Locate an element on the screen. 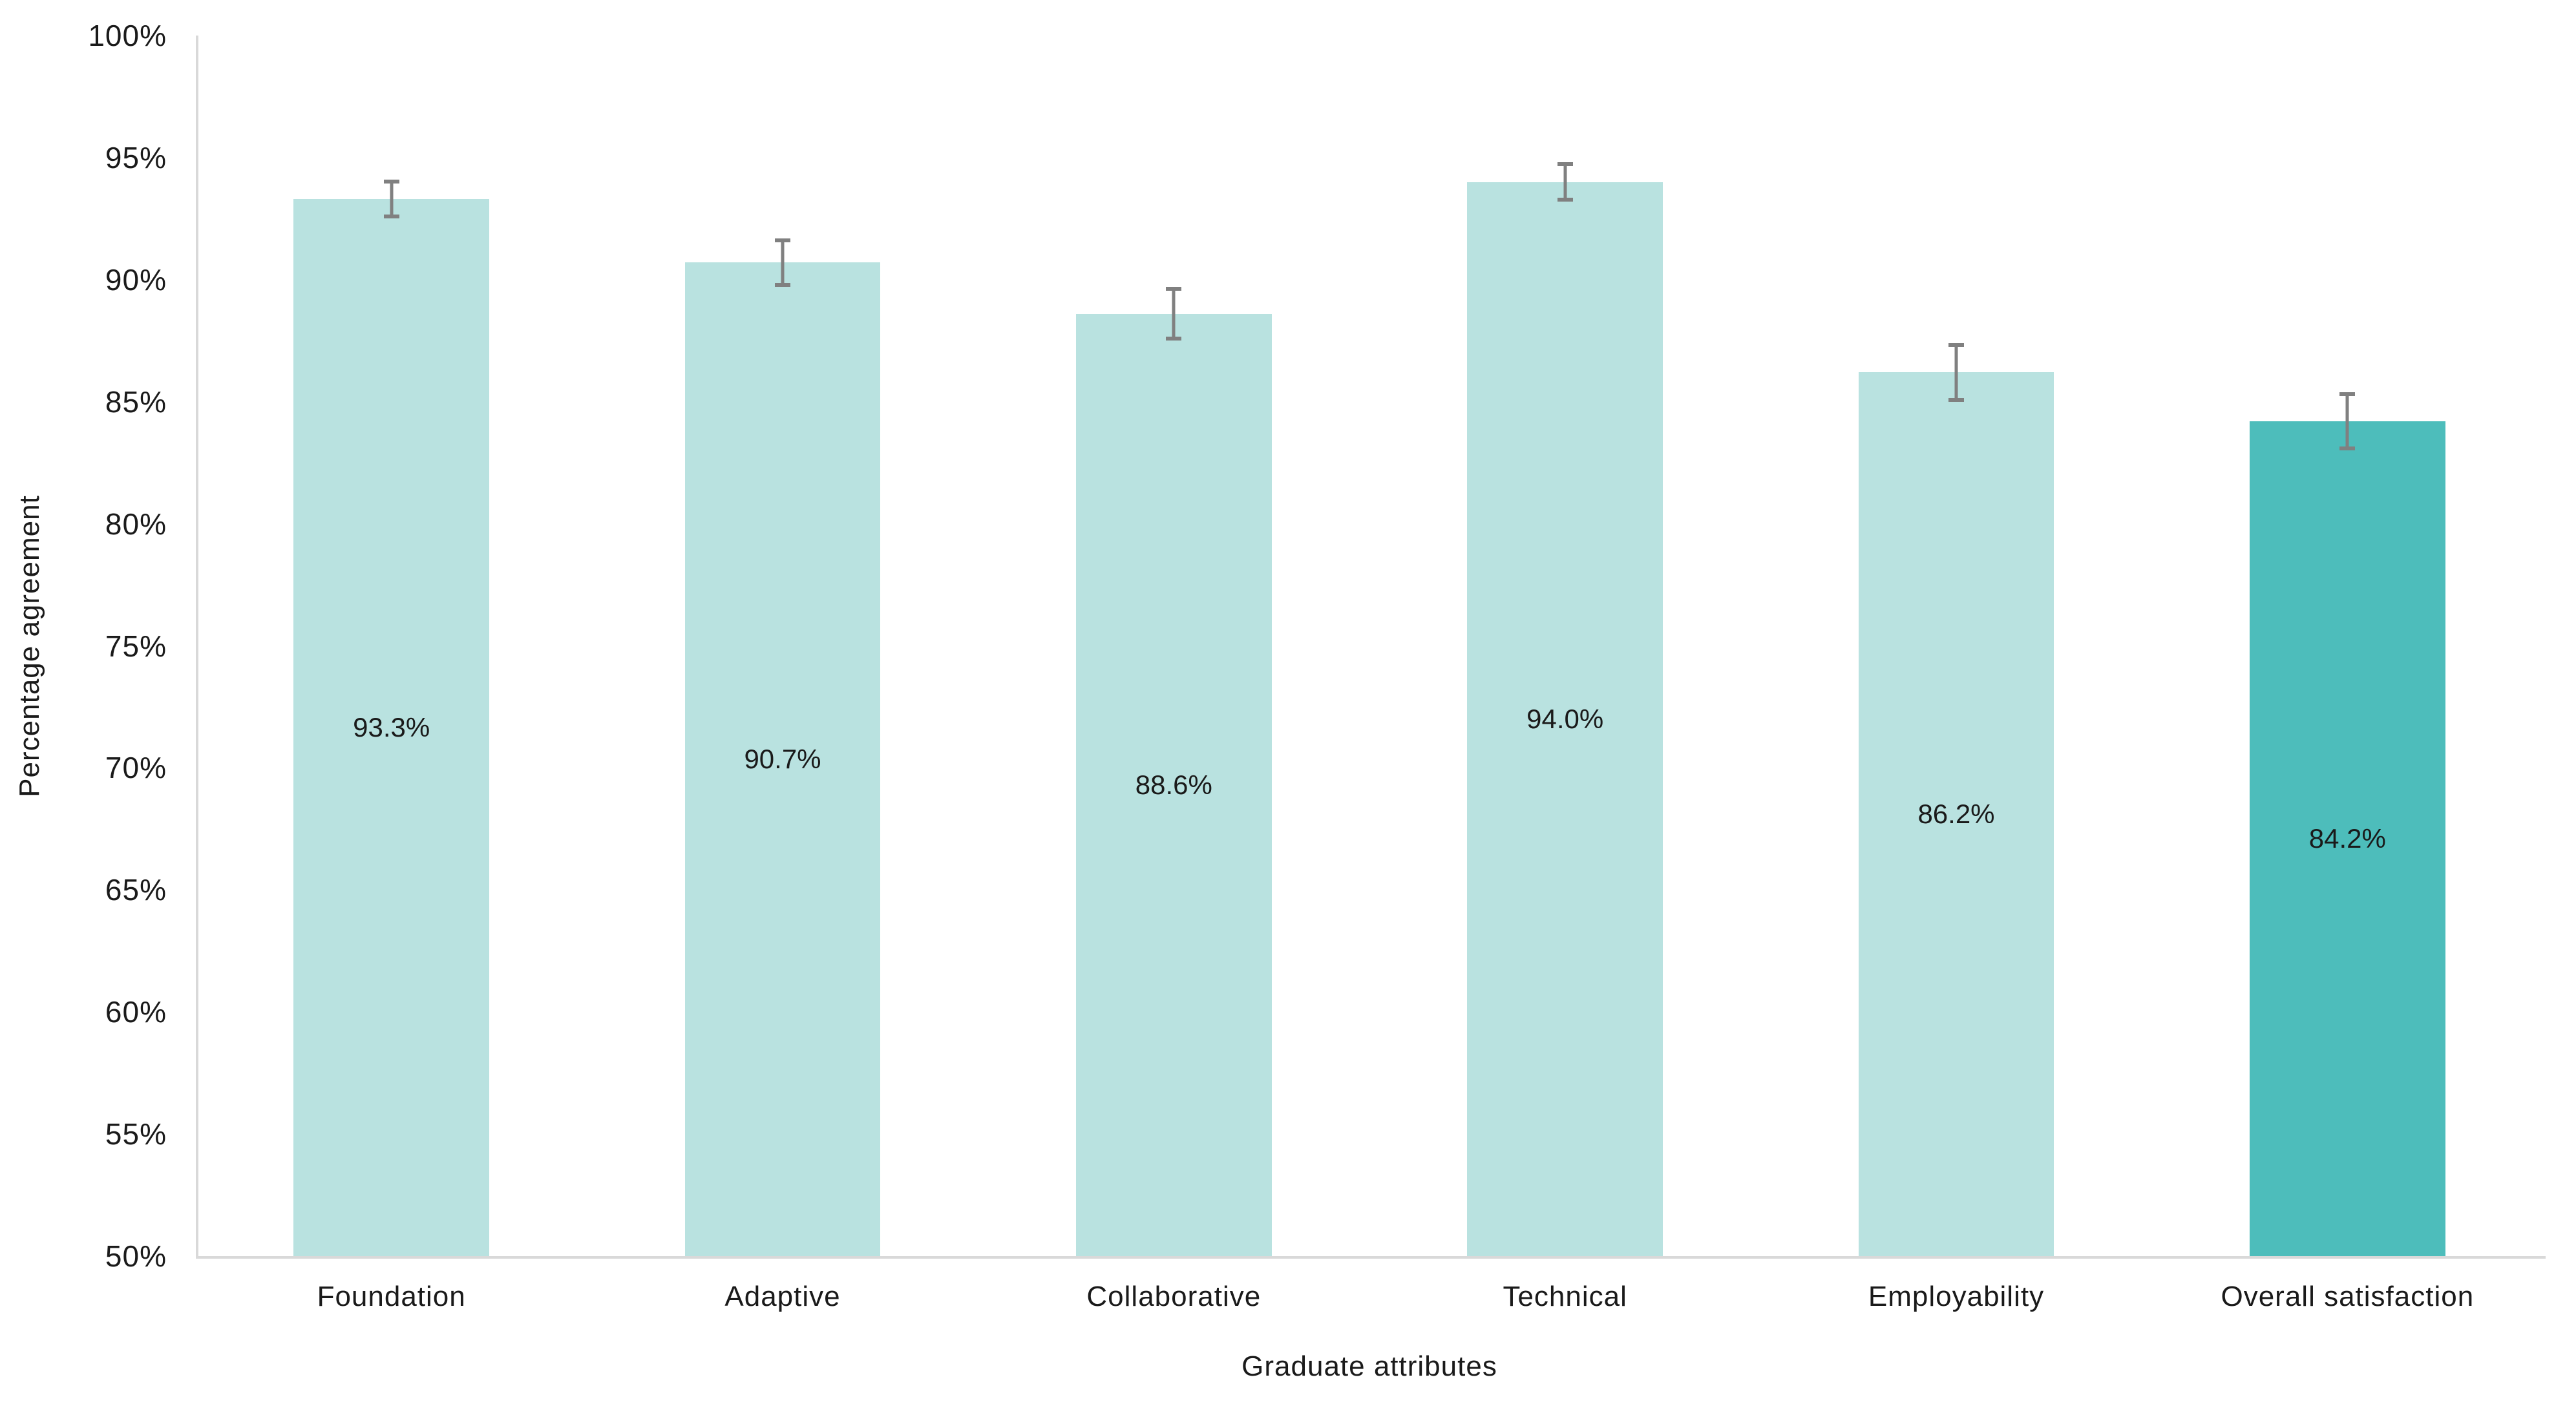 The height and width of the screenshot is (1406, 2576). x-axis-title: Graduate attributes is located at coordinates (1369, 1366).